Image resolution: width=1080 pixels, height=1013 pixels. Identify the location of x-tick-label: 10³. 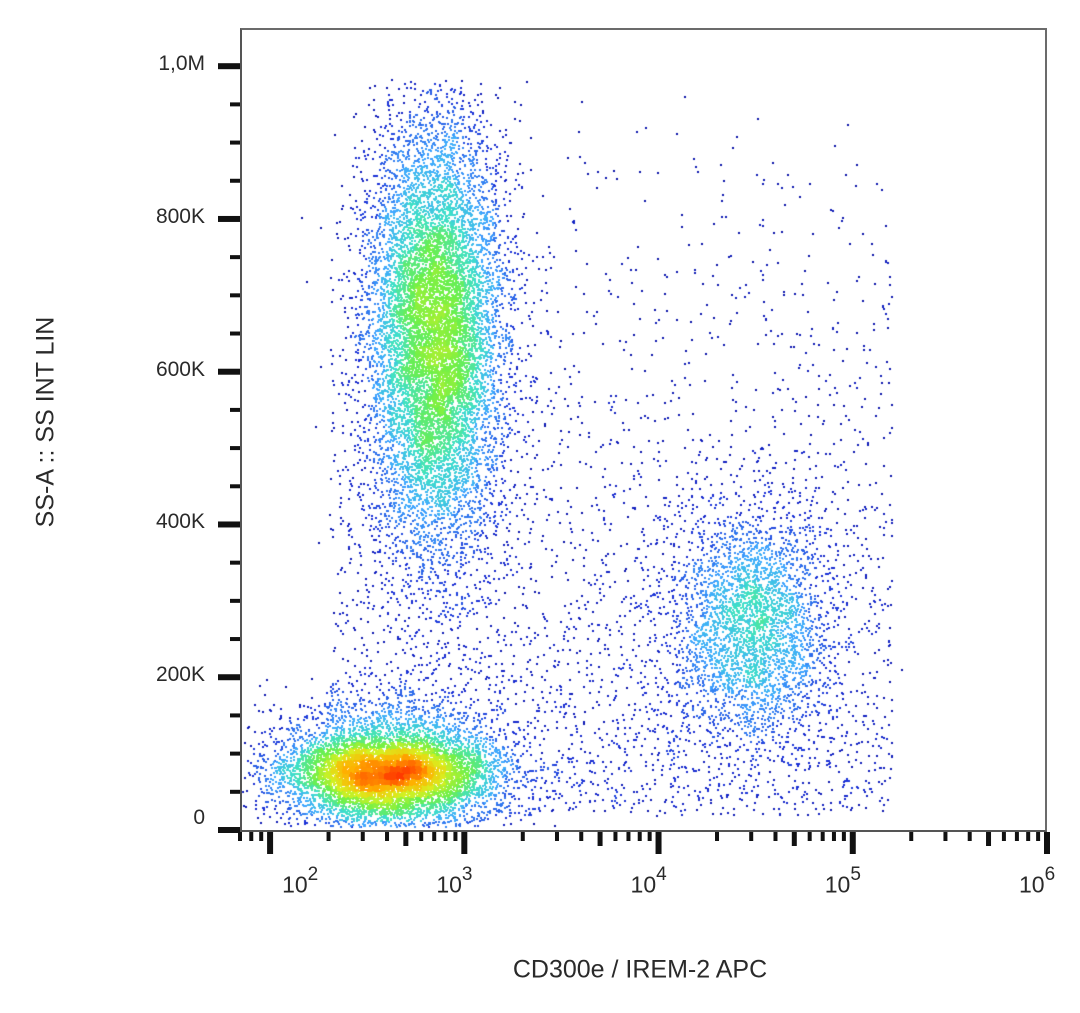
(454, 881).